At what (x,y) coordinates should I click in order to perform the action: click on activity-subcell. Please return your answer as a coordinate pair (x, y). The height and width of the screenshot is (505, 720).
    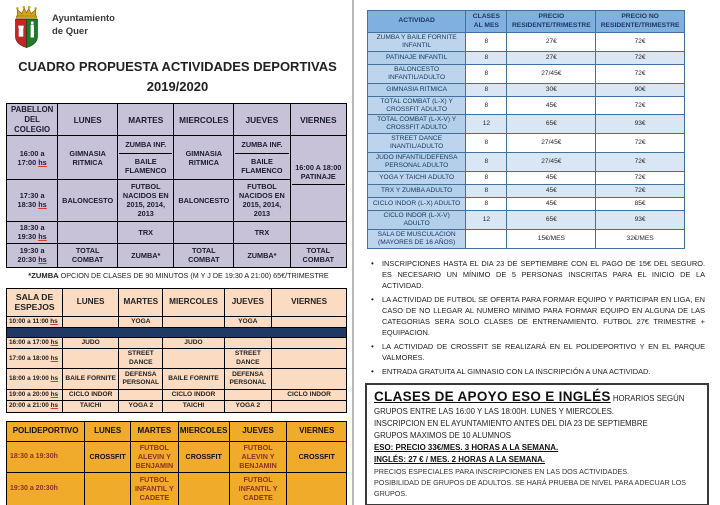
    Looking at the image, I should click on (318, 191).